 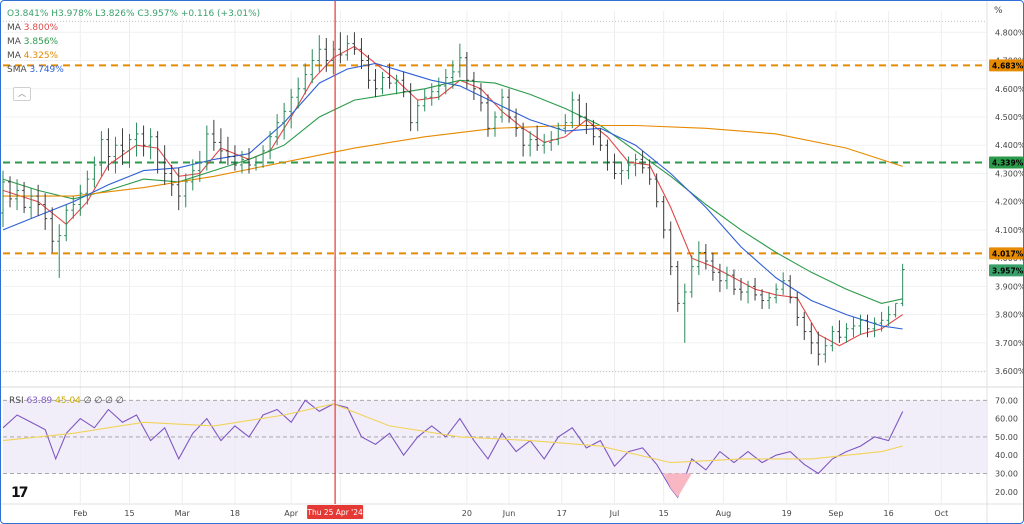 What do you see at coordinates (133, 28) in the screenshot?
I see `legend-ma-1: MA 3.800%` at bounding box center [133, 28].